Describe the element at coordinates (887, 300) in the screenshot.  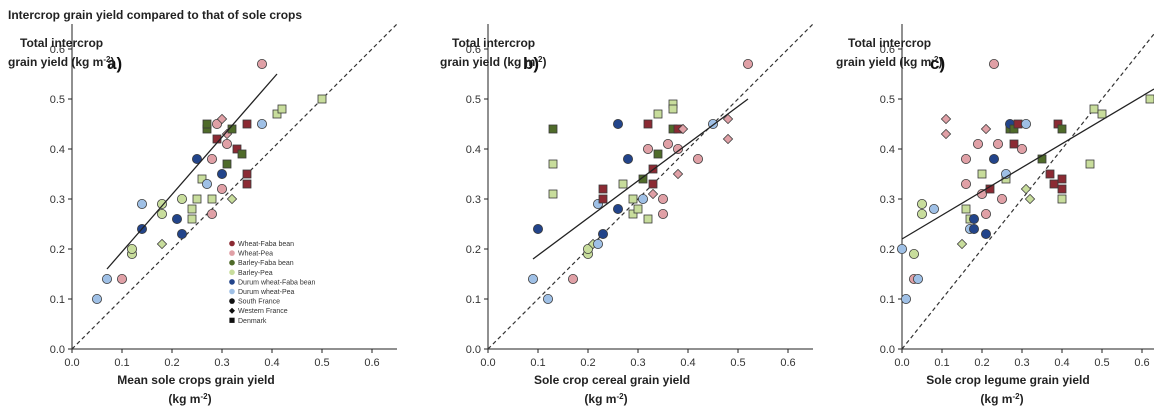
I see `y-tick-label: 0.1` at that location.